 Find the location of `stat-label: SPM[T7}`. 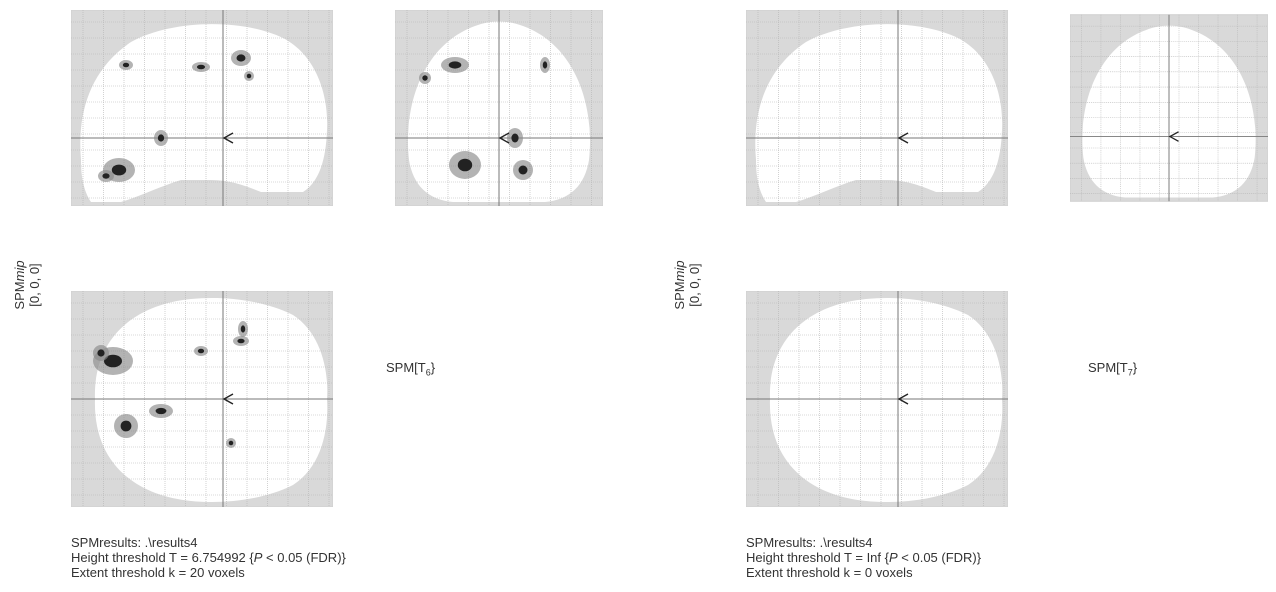

stat-label: SPM[T7} is located at coordinates (1112, 369).